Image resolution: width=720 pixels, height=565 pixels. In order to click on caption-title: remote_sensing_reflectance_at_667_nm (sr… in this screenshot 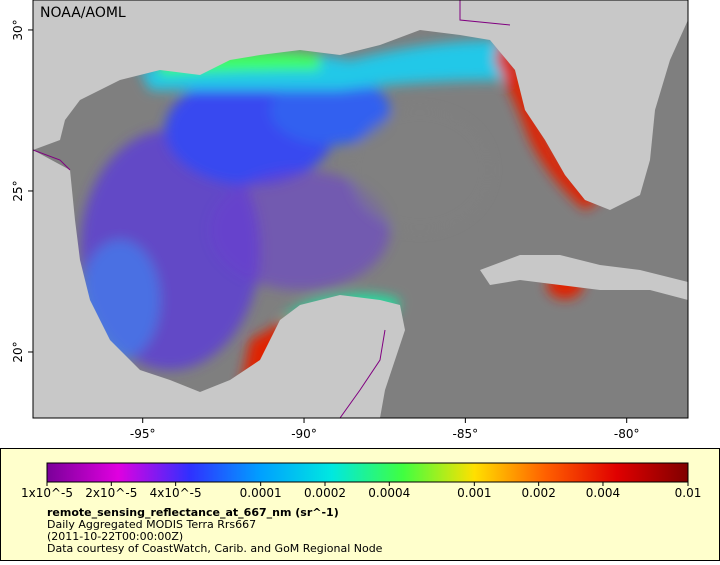, I will do `click(193, 512)`.